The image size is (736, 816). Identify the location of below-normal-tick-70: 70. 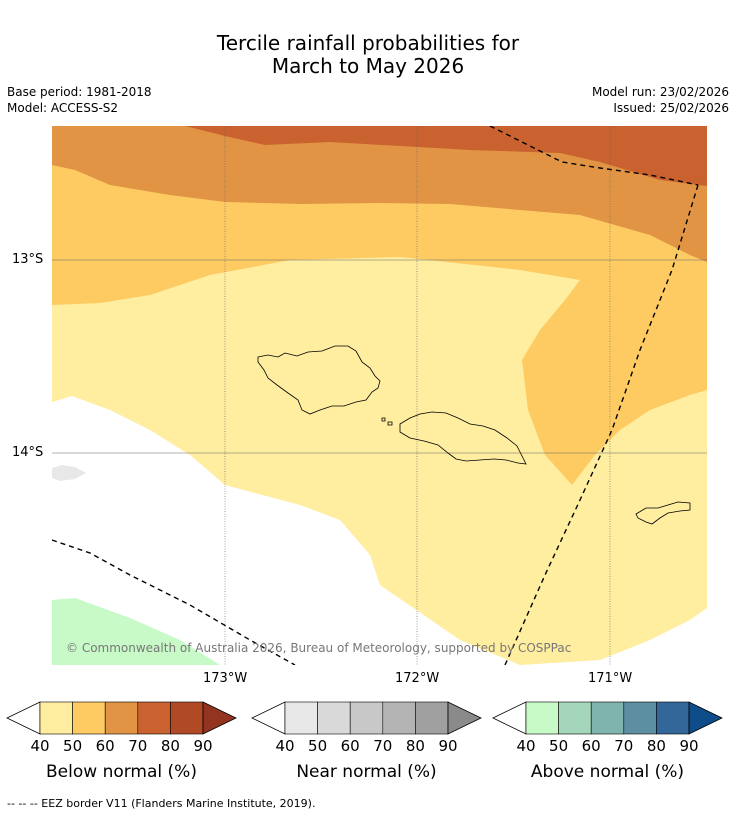
(138, 746).